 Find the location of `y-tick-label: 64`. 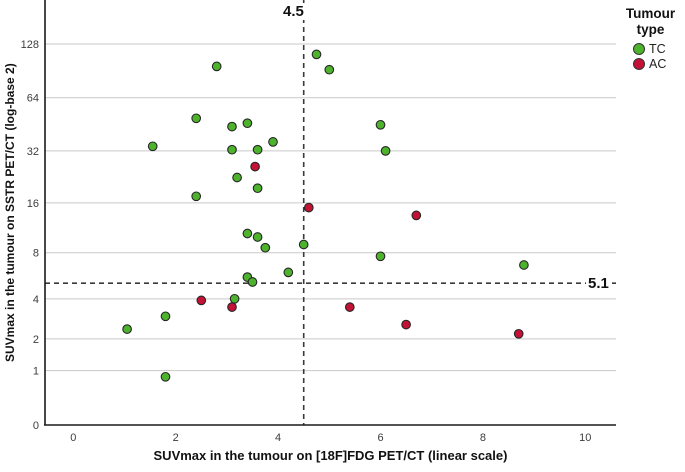

y-tick-label: 64 is located at coordinates (33, 99).